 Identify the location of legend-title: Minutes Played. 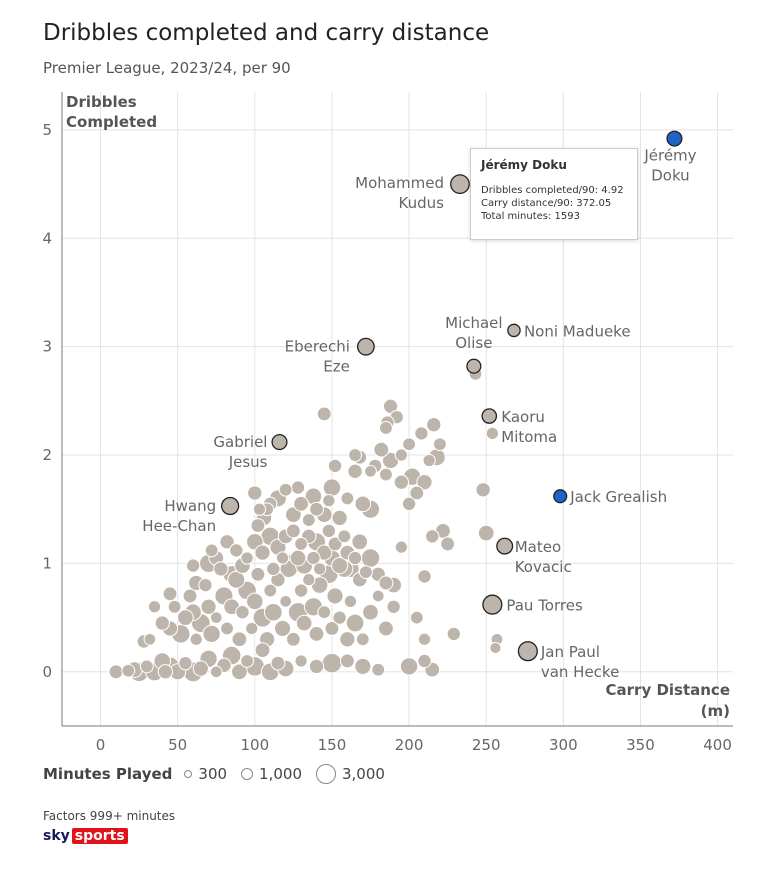
(108, 774).